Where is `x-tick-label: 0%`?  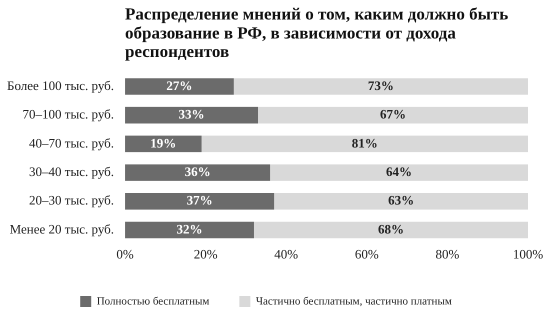 x-tick-label: 0% is located at coordinates (125, 254).